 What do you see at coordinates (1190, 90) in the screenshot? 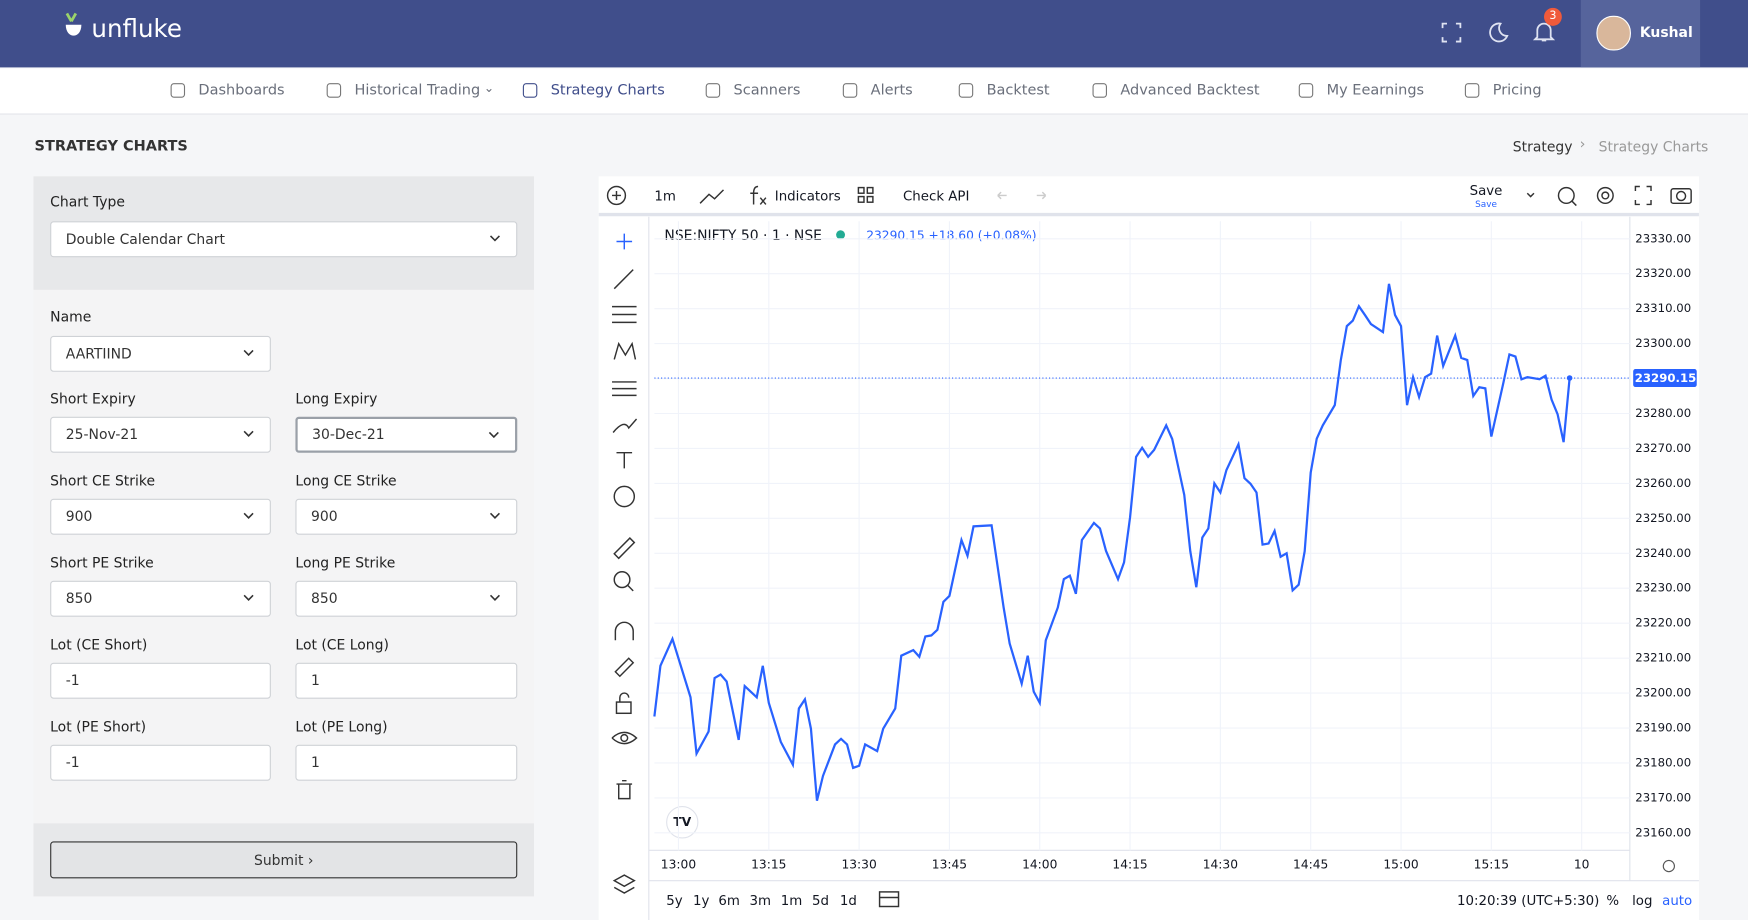
I see `nav-item: Advanced Backtest` at bounding box center [1190, 90].